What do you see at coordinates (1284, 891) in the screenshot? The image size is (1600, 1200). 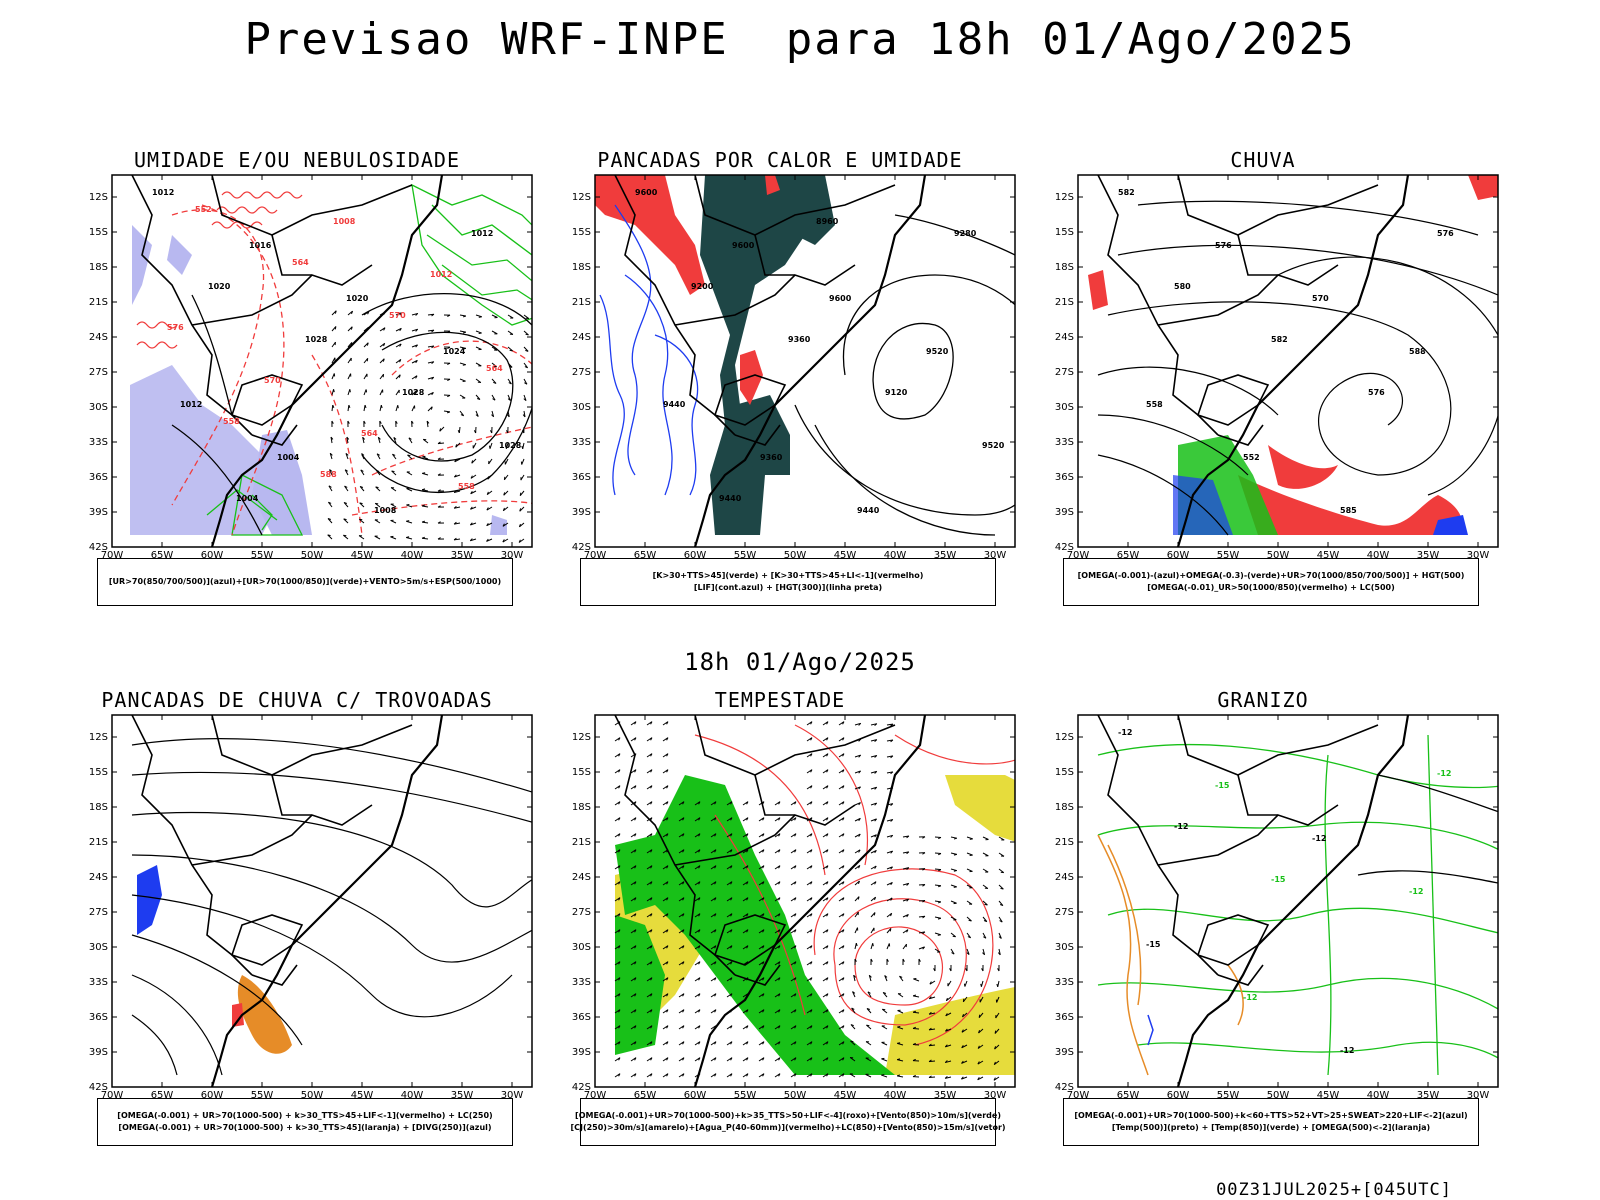 I see `contour-labels: -12 -15 -12 -12 -15 -12 -12 -12 -12 -15` at bounding box center [1284, 891].